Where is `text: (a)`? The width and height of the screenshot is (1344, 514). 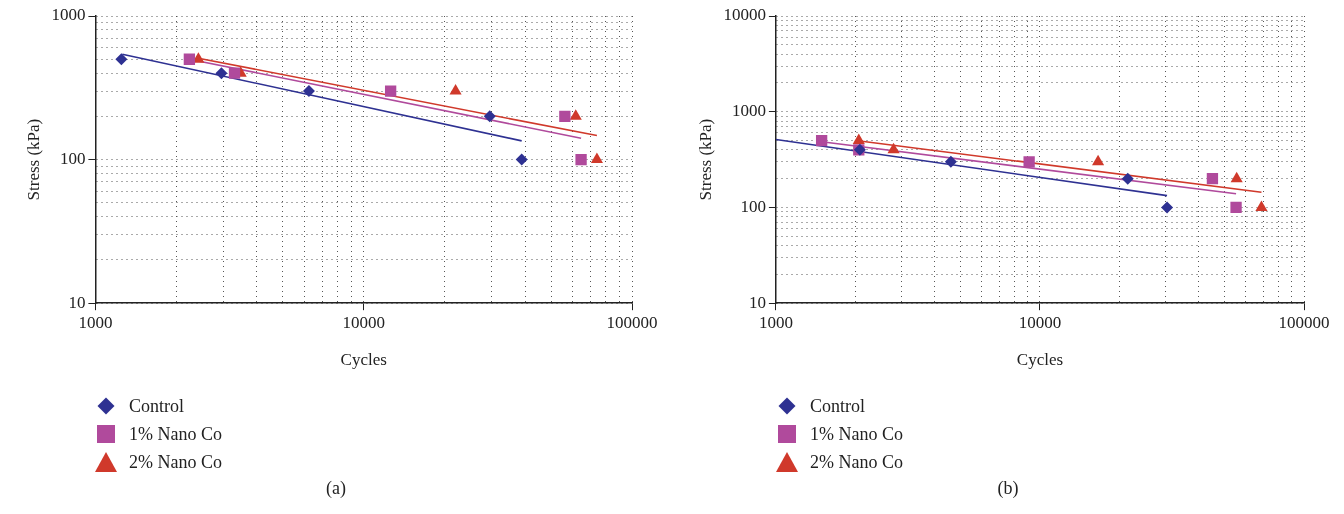
text: (a) is located at coordinates (336, 488).